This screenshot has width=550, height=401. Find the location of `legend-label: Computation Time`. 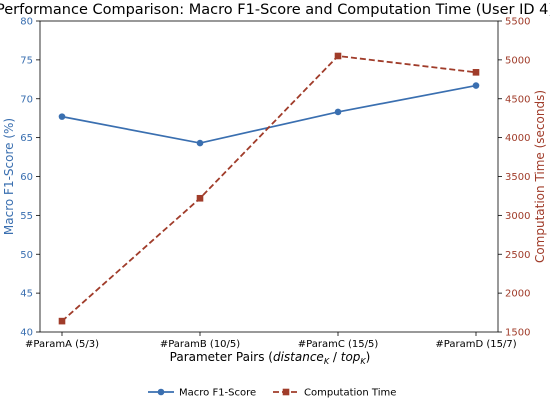

legend-label: Computation Time is located at coordinates (350, 393).